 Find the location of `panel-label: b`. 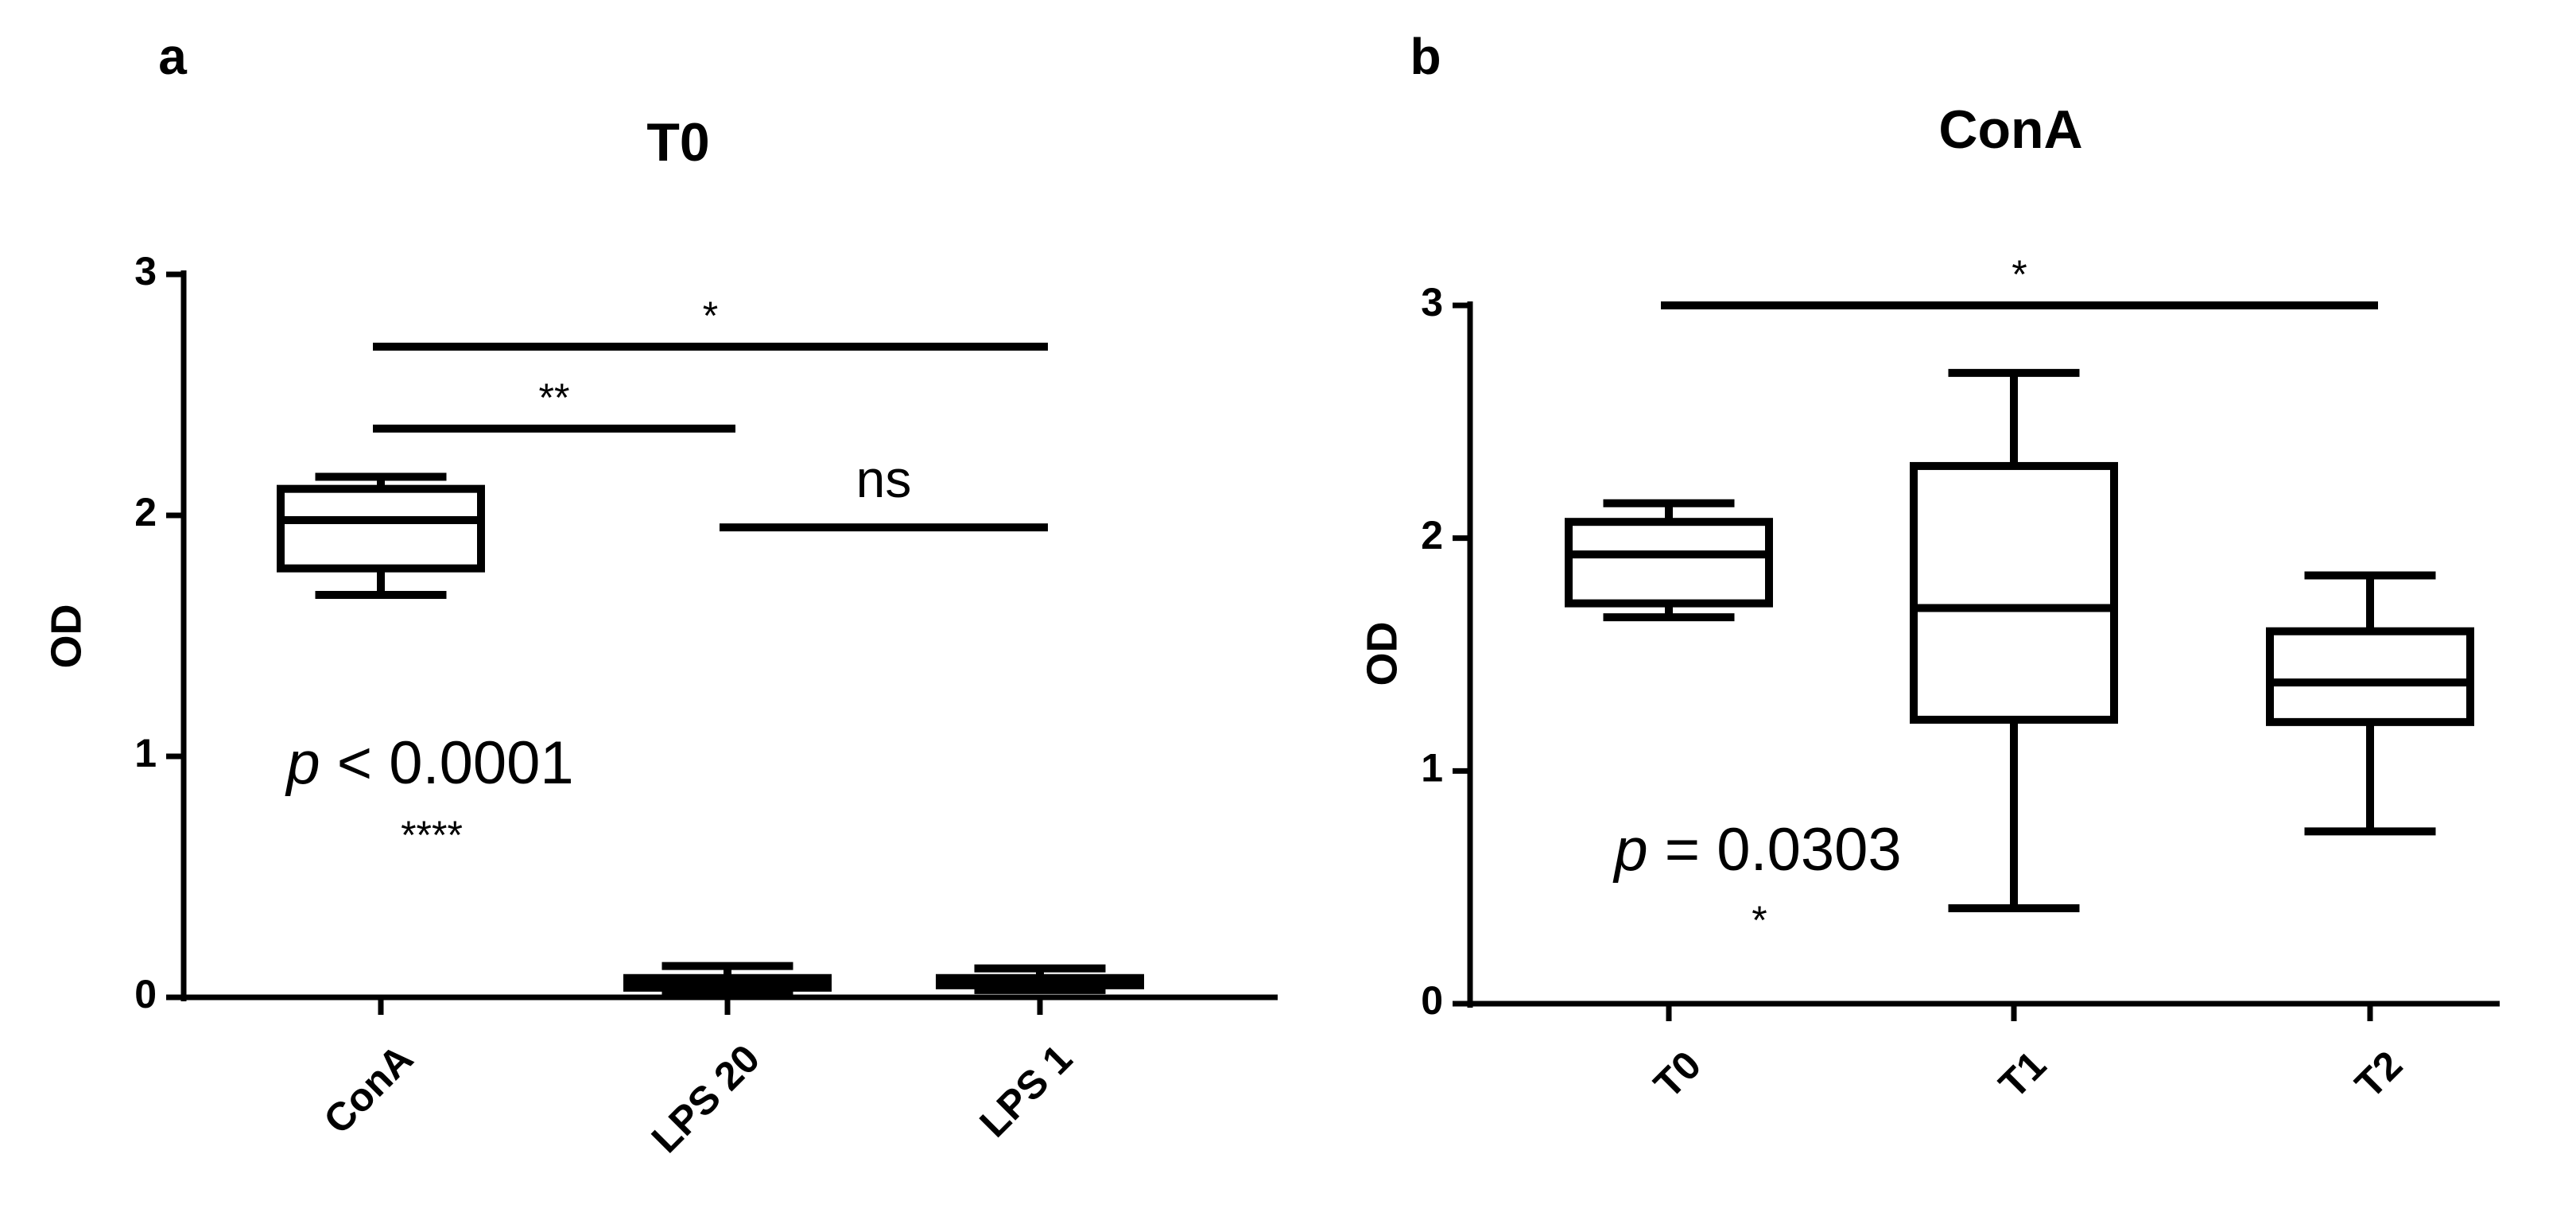

panel-label: b is located at coordinates (1425, 56).